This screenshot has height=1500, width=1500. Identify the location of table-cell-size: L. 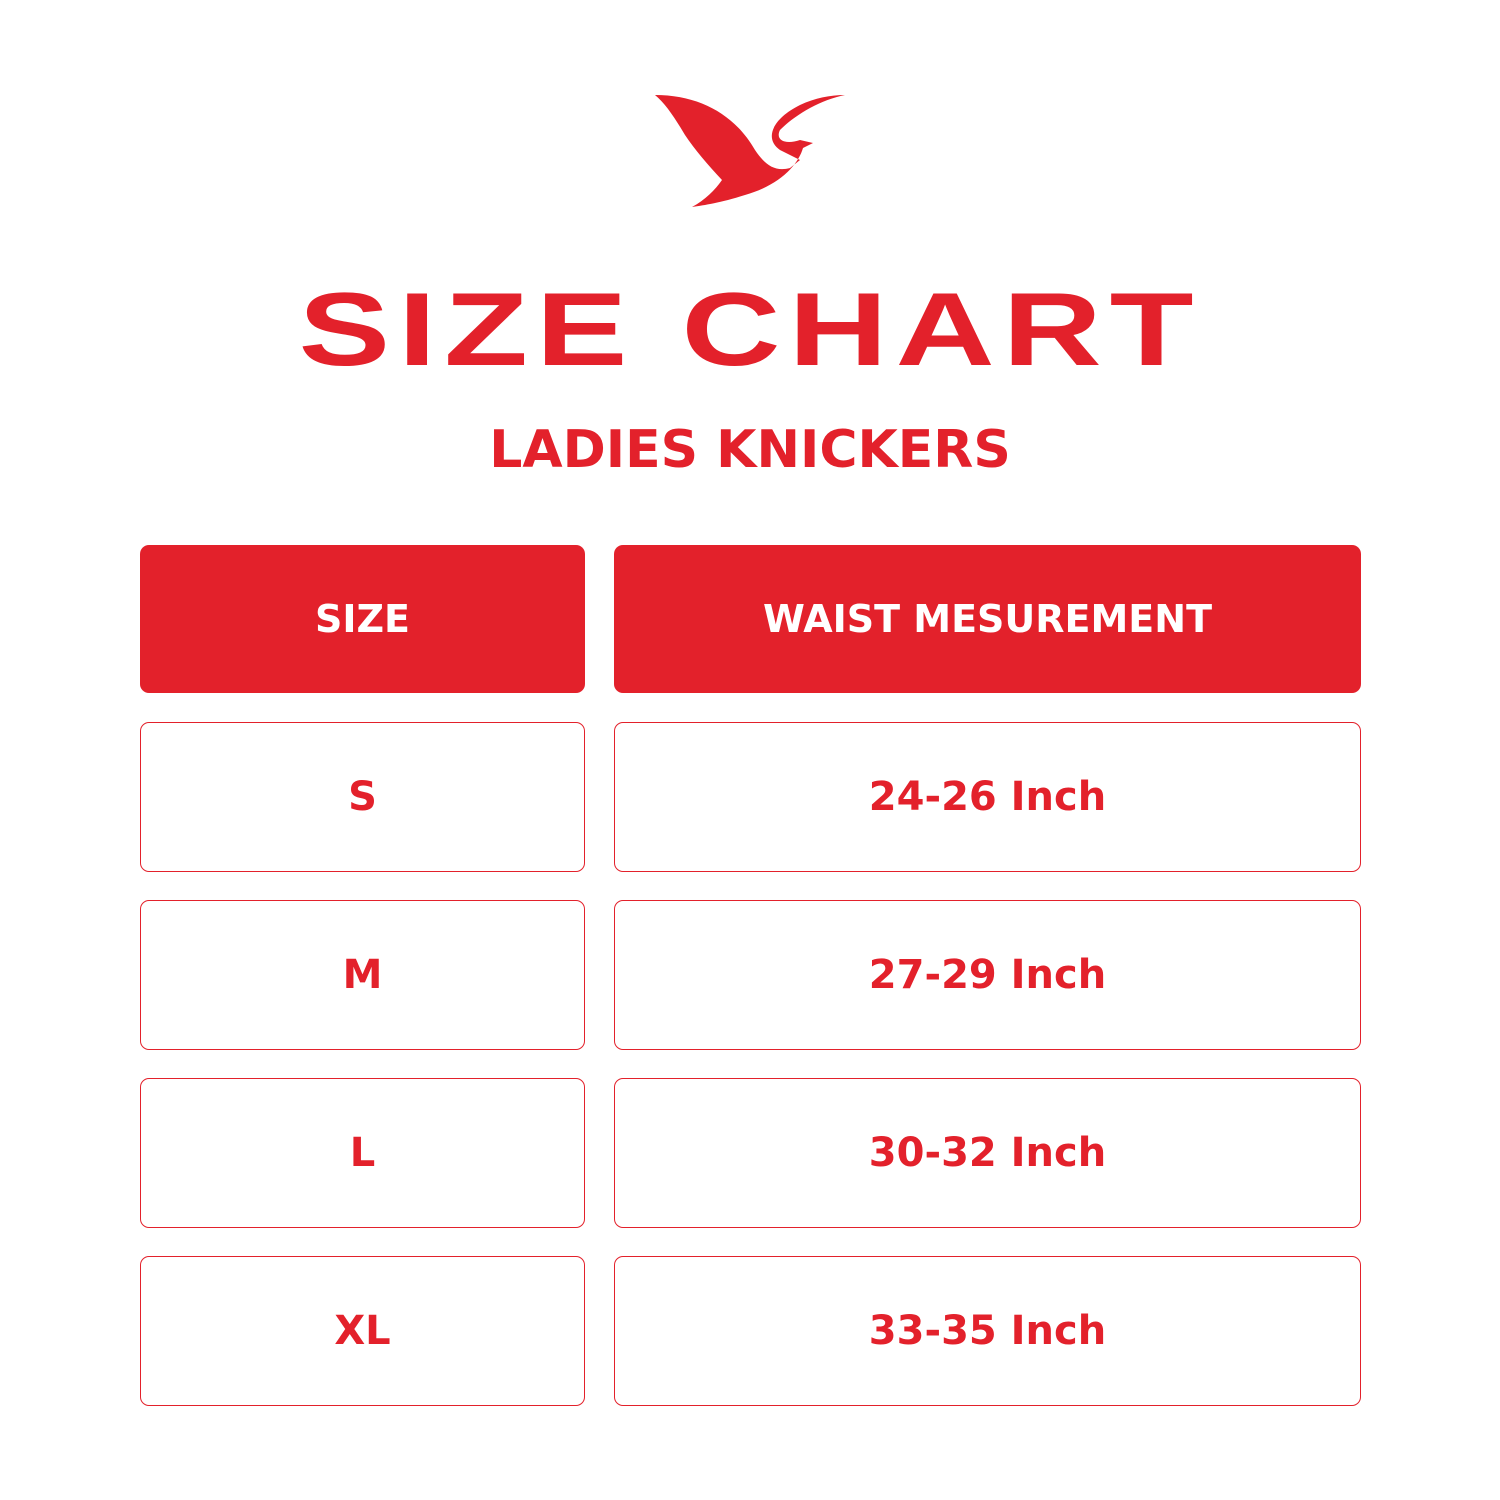
(362, 1153).